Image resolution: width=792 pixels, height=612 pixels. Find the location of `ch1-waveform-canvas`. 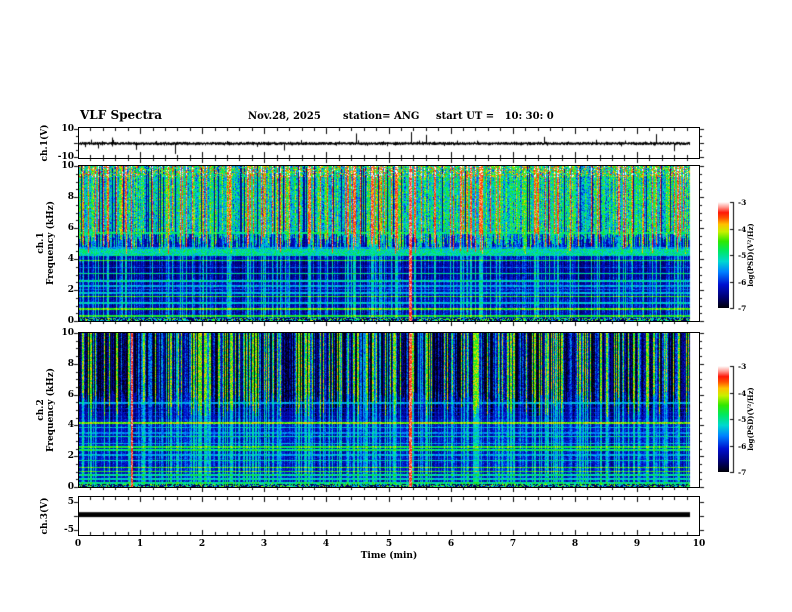

ch1-waveform-canvas is located at coordinates (389, 143).